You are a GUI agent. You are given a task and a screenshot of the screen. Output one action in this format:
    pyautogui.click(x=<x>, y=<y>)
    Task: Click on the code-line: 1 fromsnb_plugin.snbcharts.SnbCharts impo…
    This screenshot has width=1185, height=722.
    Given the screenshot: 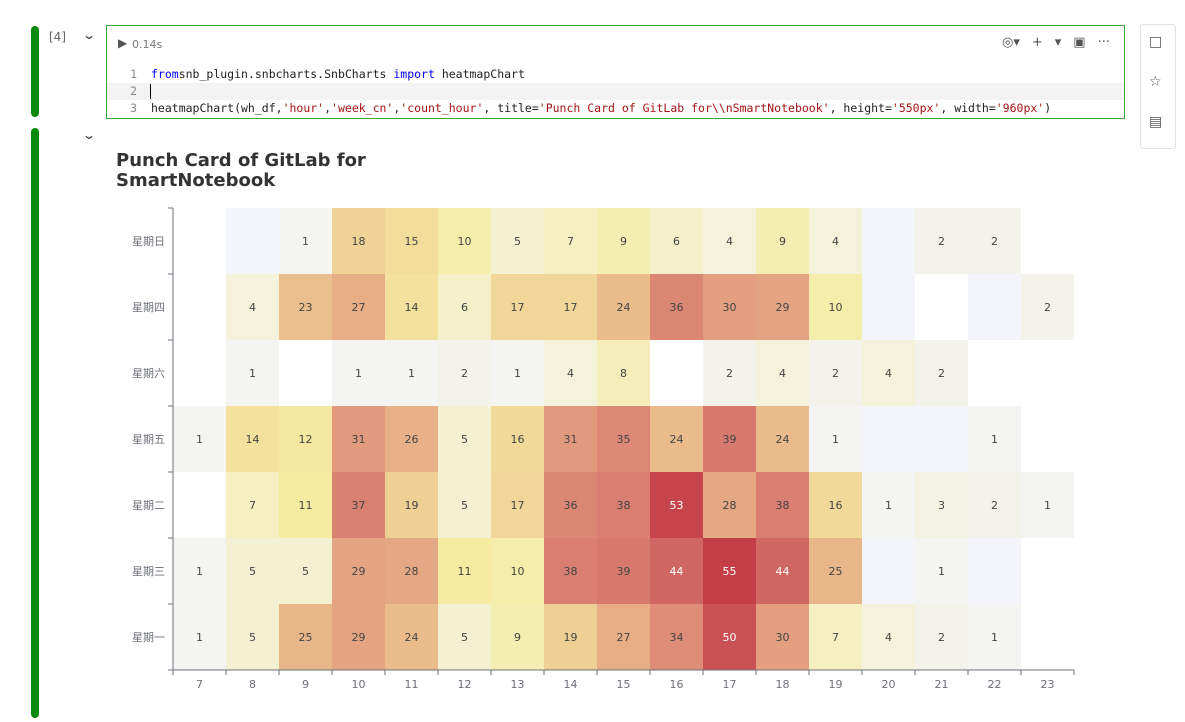 What is the action you would take?
    pyautogui.click(x=615, y=74)
    